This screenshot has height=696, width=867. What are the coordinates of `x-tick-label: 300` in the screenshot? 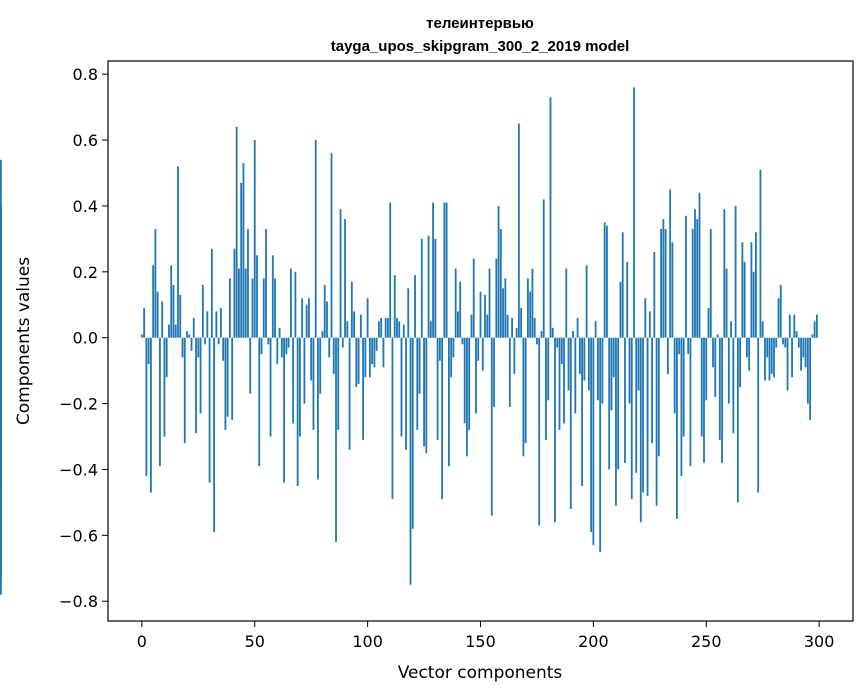 It's located at (819, 641).